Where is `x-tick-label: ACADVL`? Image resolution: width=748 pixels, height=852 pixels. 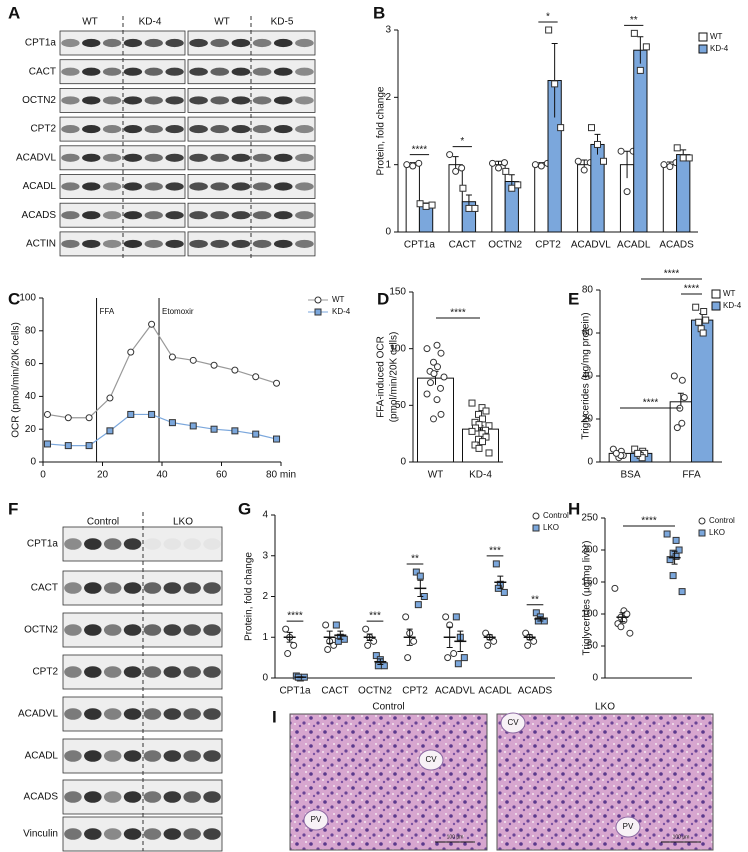
x-tick-label: ACADVL is located at coordinates (591, 245).